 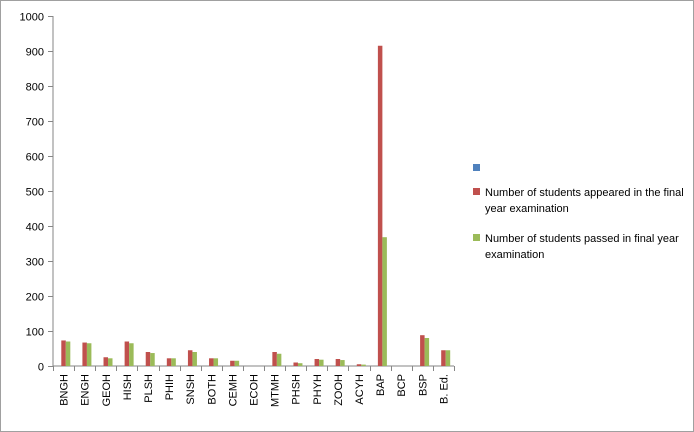 I want to click on y-tick-label: 0, so click(x=41, y=368).